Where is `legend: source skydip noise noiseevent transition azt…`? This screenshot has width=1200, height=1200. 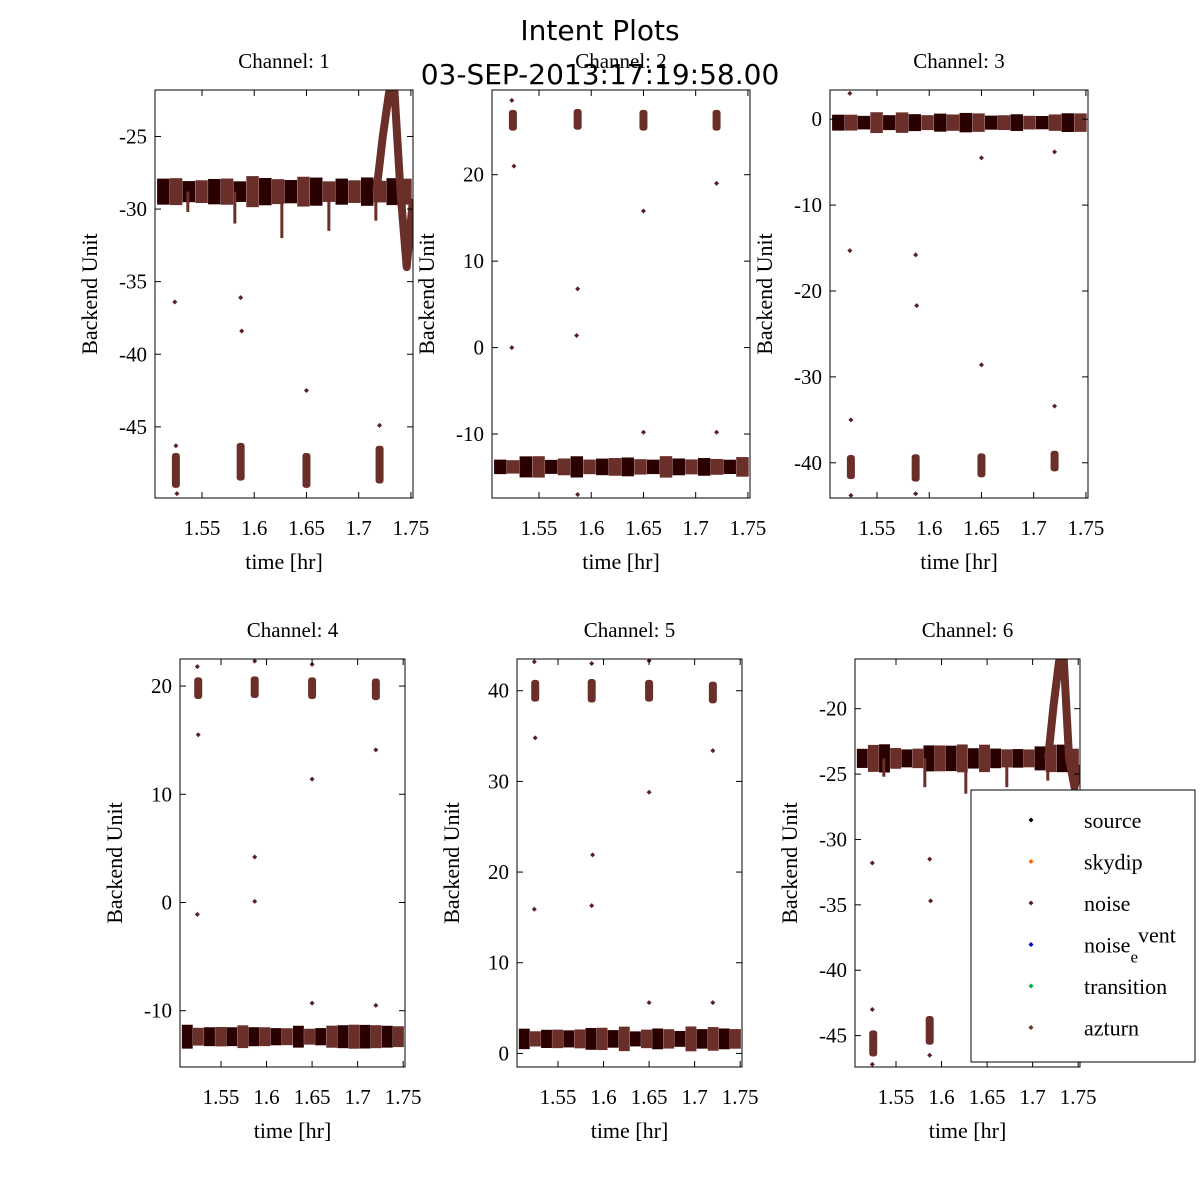
legend: source skydip noise noiseevent transition azt… is located at coordinates (1083, 926).